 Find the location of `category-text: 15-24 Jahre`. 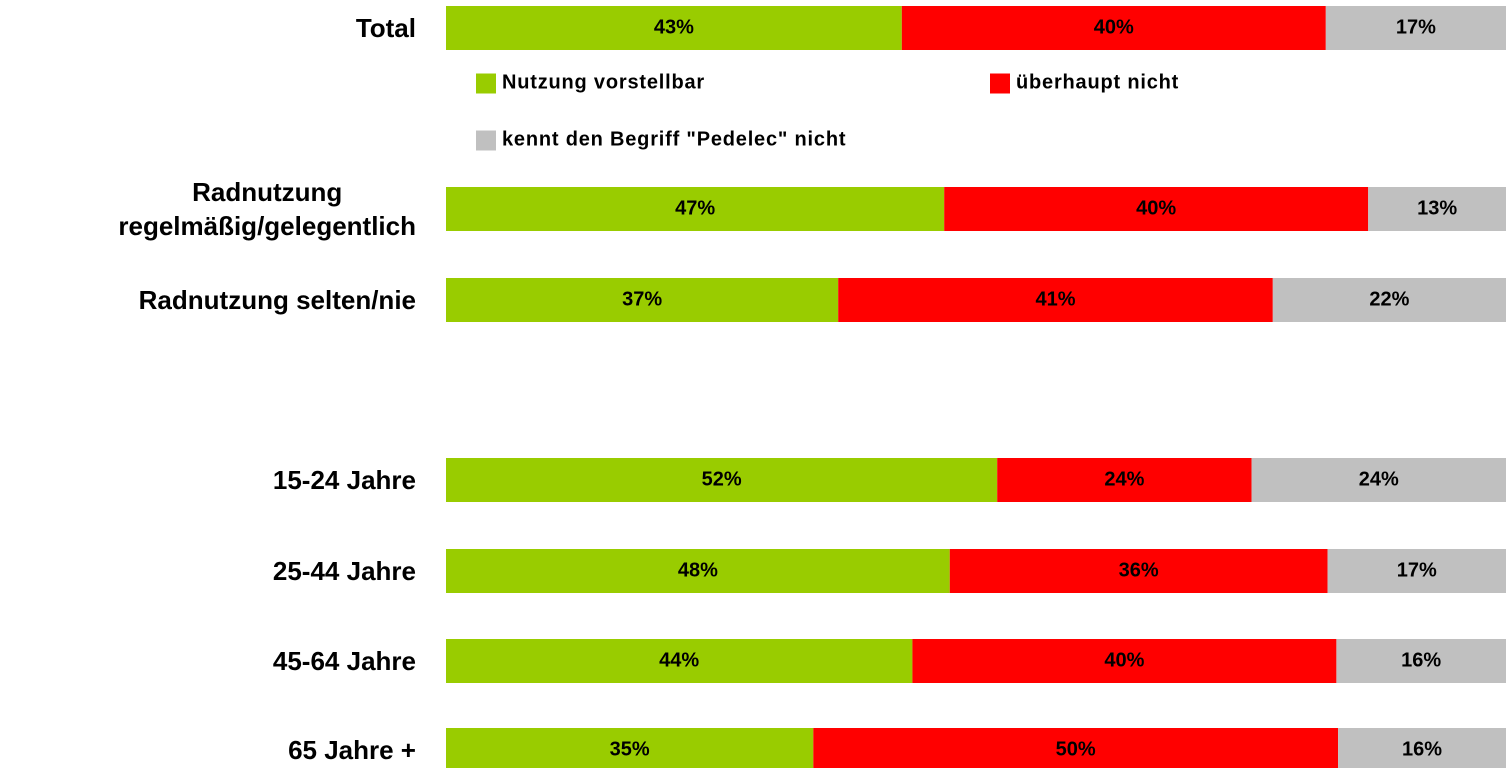

category-text: 15-24 Jahre is located at coordinates (344, 480).